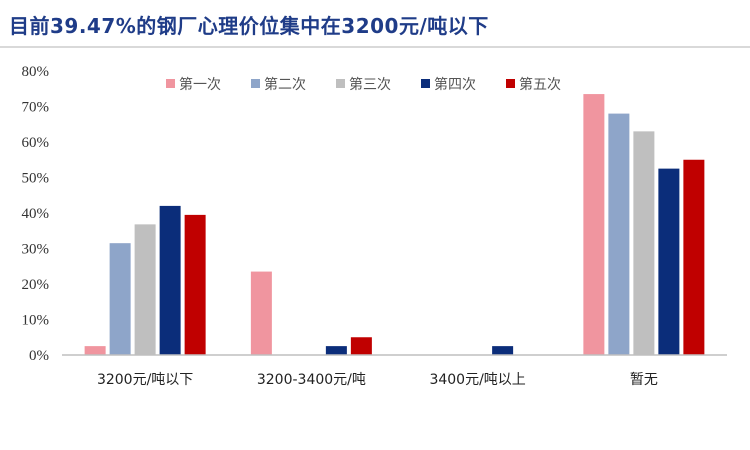 The width and height of the screenshot is (750, 450). Describe the element at coordinates (644, 380) in the screenshot. I see `x-category-label: 暂无` at that location.